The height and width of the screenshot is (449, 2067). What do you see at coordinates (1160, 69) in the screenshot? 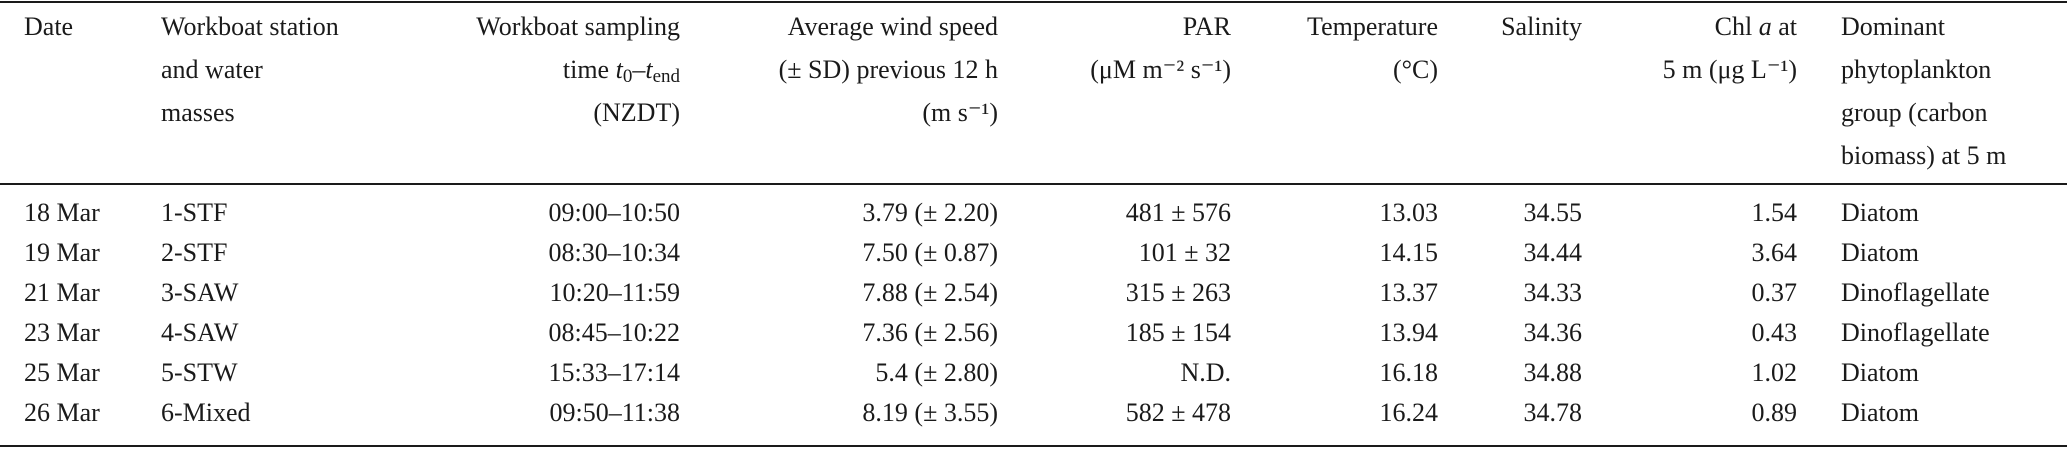
I see `header-segment: (μM m⁻² s⁻¹)` at bounding box center [1160, 69].